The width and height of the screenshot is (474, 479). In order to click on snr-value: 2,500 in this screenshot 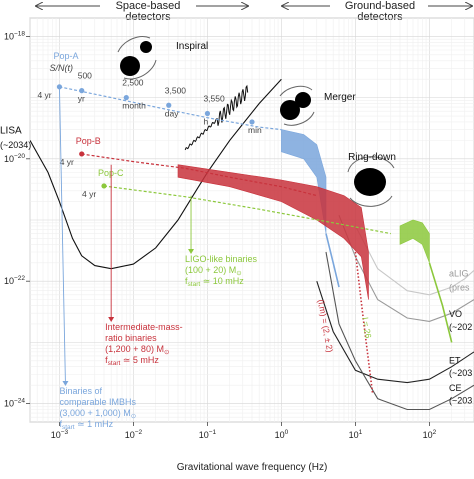, I will do `click(133, 83)`.